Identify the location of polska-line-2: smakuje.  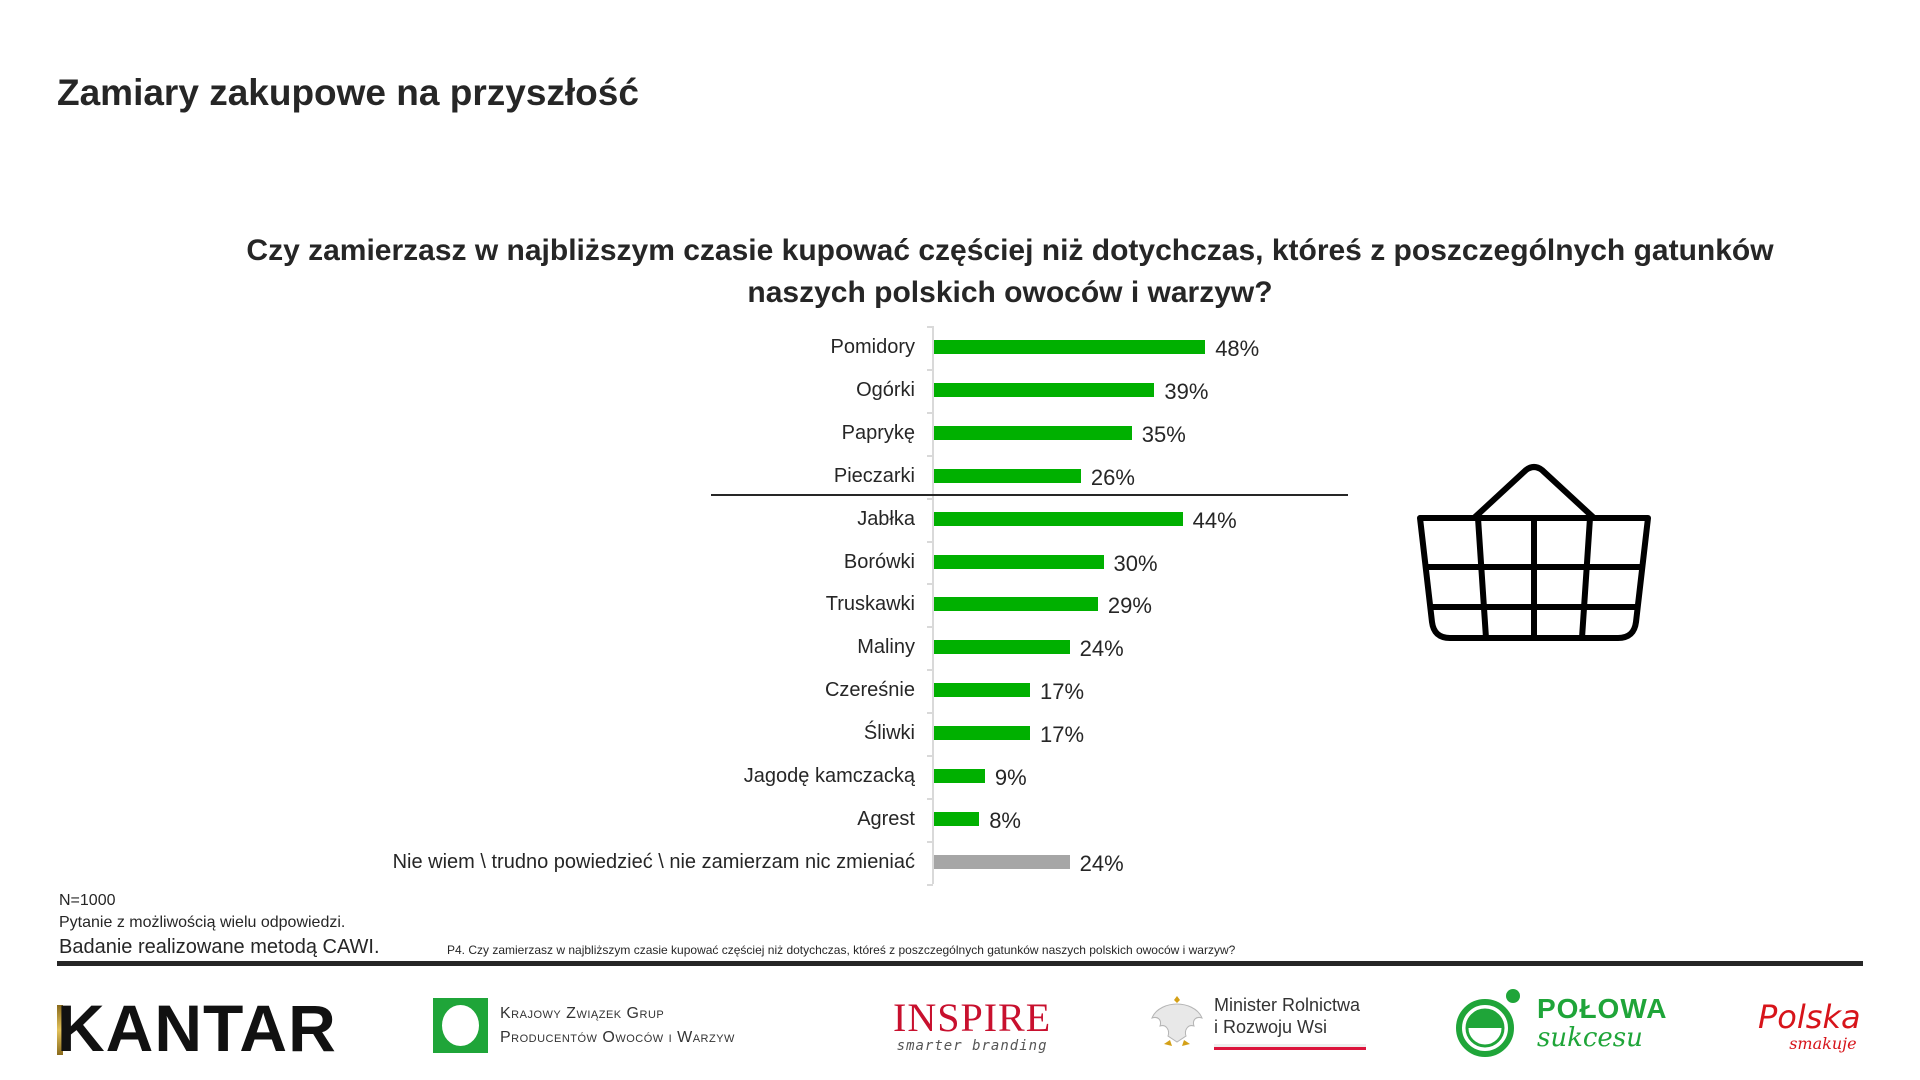
(1823, 1043).